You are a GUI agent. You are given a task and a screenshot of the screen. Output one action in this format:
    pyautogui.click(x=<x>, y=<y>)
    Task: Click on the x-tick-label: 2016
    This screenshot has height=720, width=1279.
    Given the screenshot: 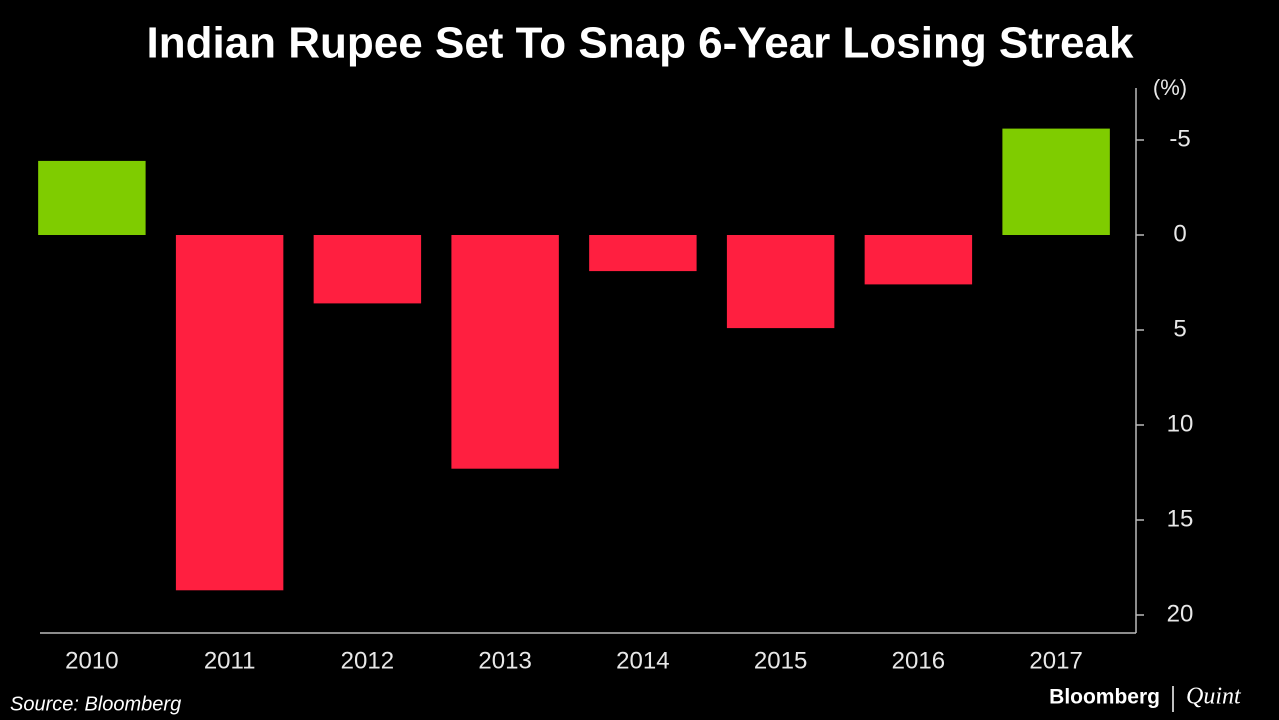 What is the action you would take?
    pyautogui.click(x=918, y=660)
    